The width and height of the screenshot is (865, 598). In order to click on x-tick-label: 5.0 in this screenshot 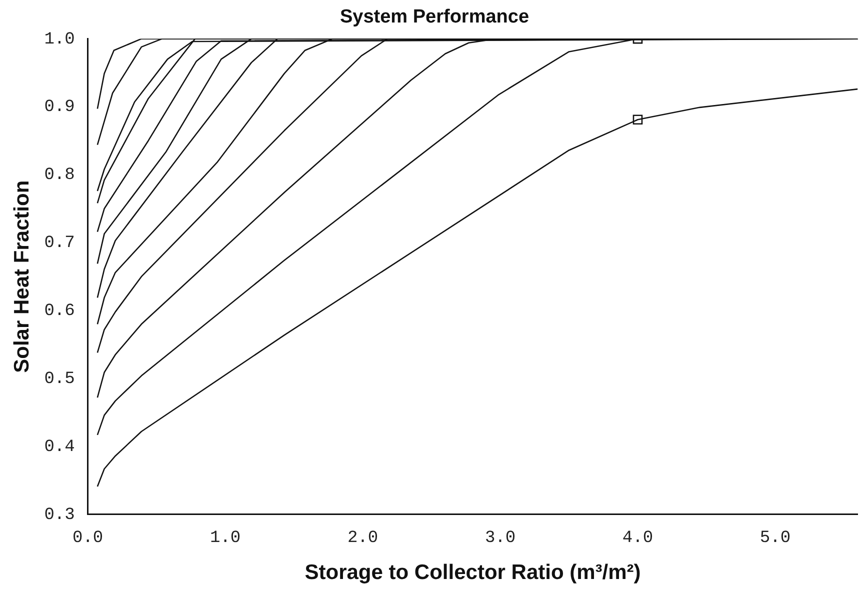, I will do `click(775, 538)`.